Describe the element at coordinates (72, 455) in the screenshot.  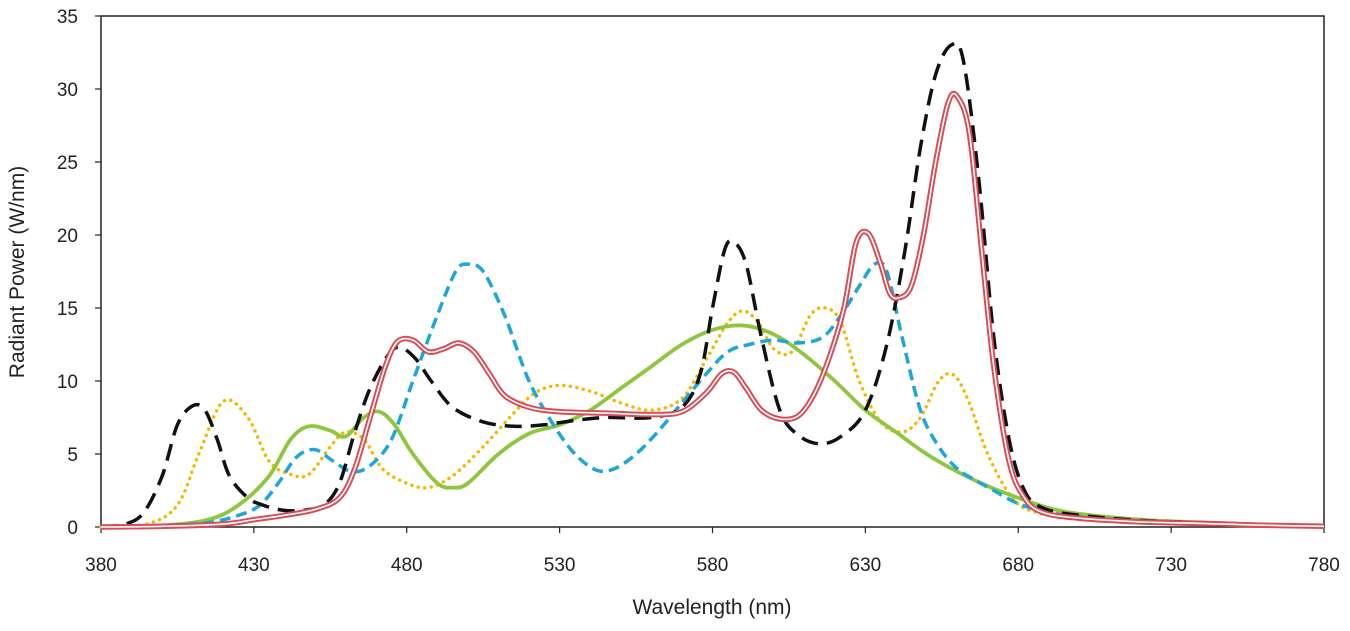
I see `y-tick-label: 5` at that location.